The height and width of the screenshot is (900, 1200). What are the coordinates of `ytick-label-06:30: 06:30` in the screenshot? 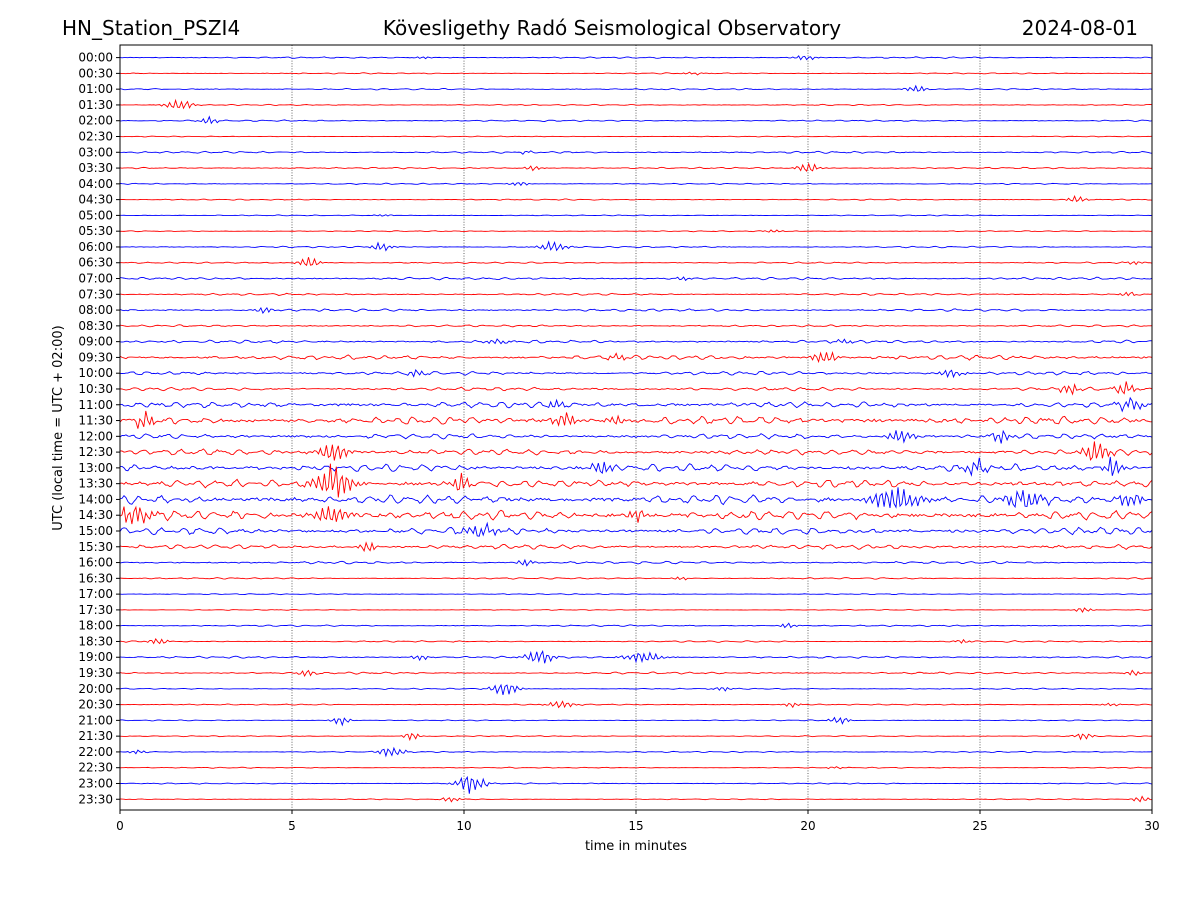 It's located at (95, 263).